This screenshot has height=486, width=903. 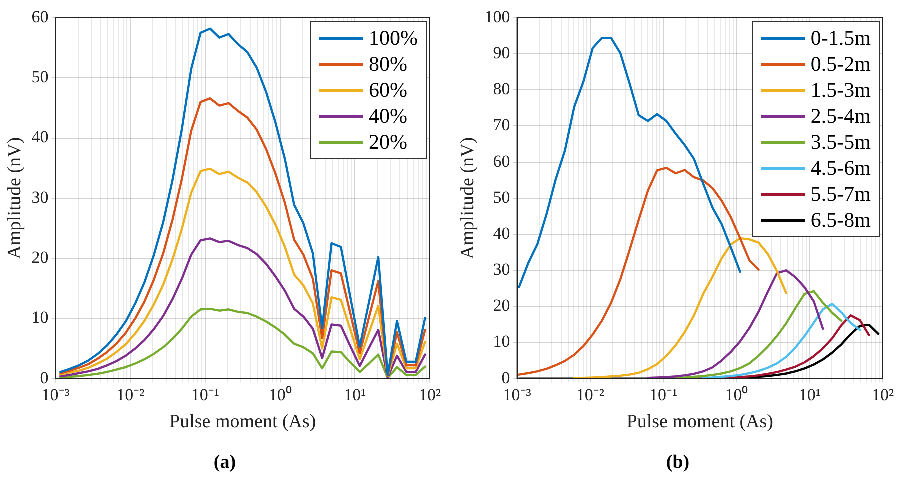 I want to click on y-tick-label: 80, so click(x=501, y=89).